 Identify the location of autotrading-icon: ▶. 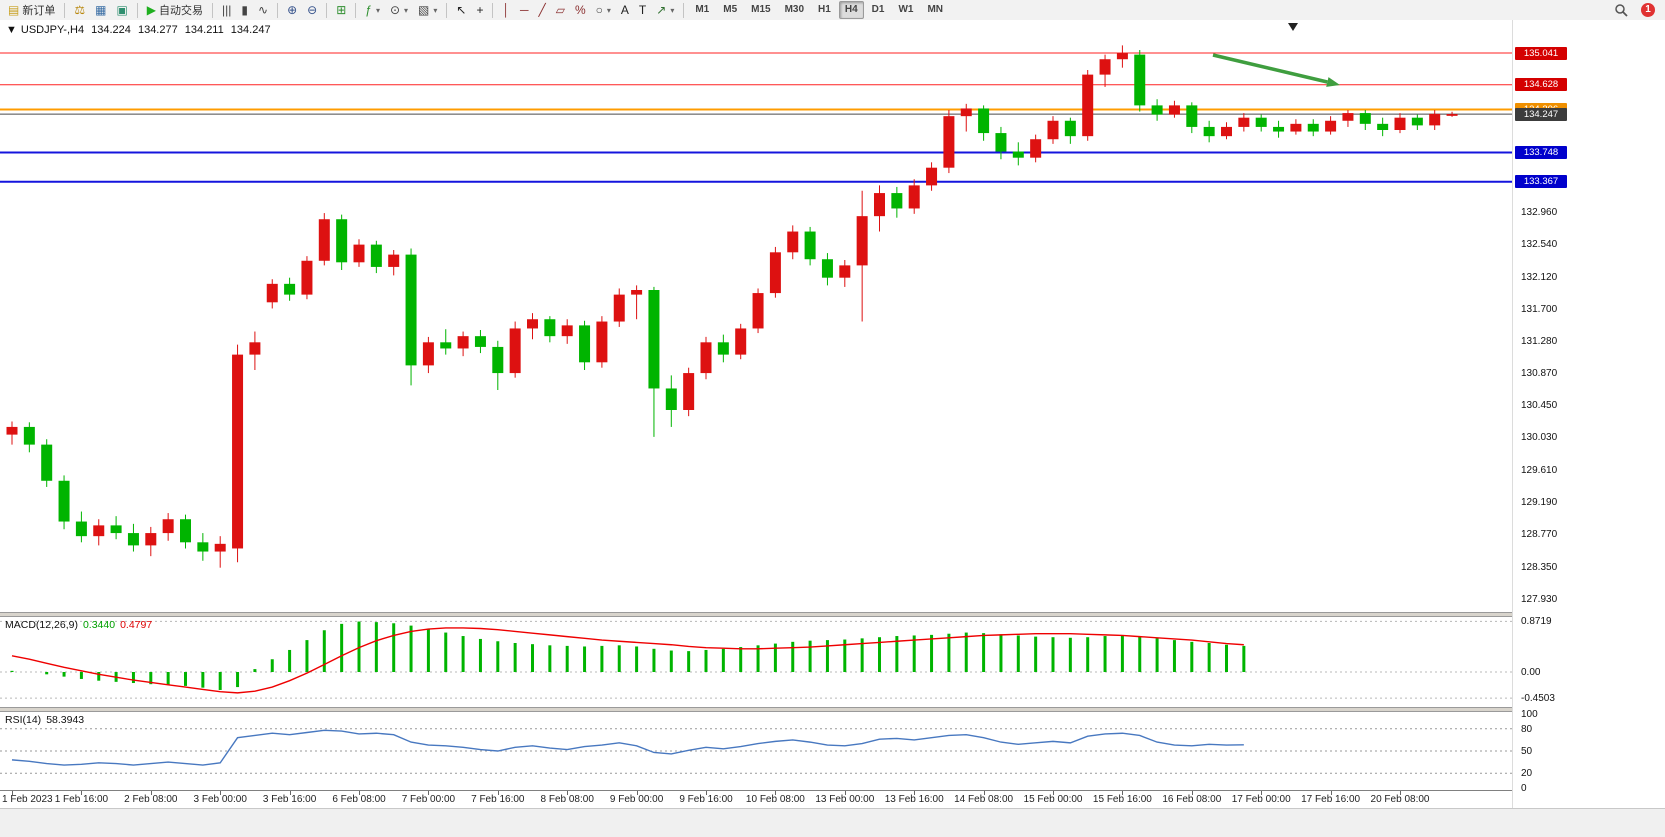
(151, 9).